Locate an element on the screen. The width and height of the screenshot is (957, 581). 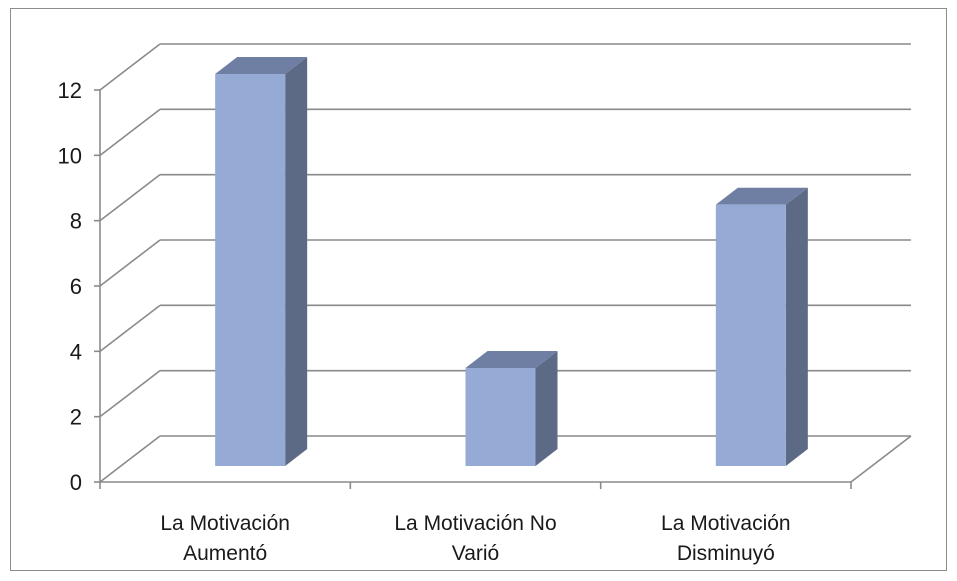
y-tick-label: 2 is located at coordinates (76, 417).